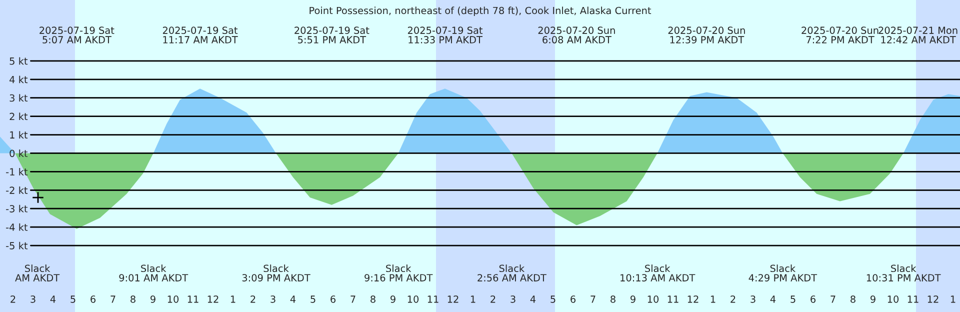 Image resolution: width=960 pixels, height=312 pixels. Describe the element at coordinates (77, 35) in the screenshot. I see `annotation: 2025-07-19 Sat 5:07 AM AKDT` at that location.